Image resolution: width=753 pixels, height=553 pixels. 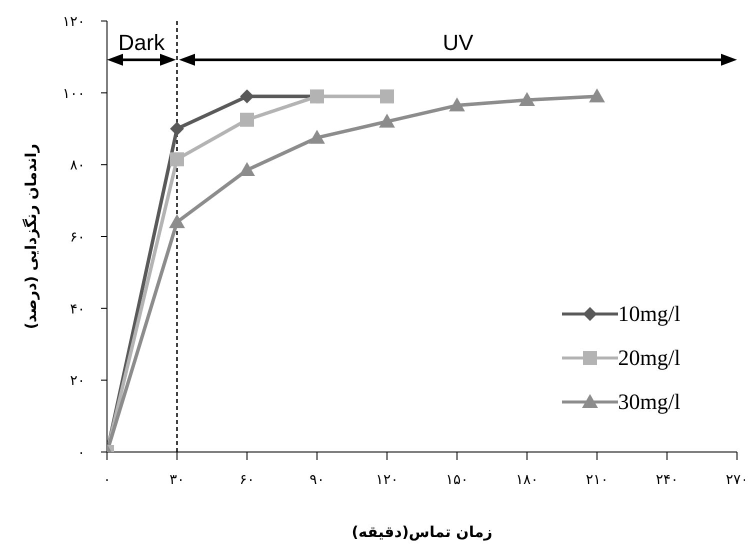 What do you see at coordinates (527, 480) in the screenshot?
I see `x-tick-label: ۱۸۰` at bounding box center [527, 480].